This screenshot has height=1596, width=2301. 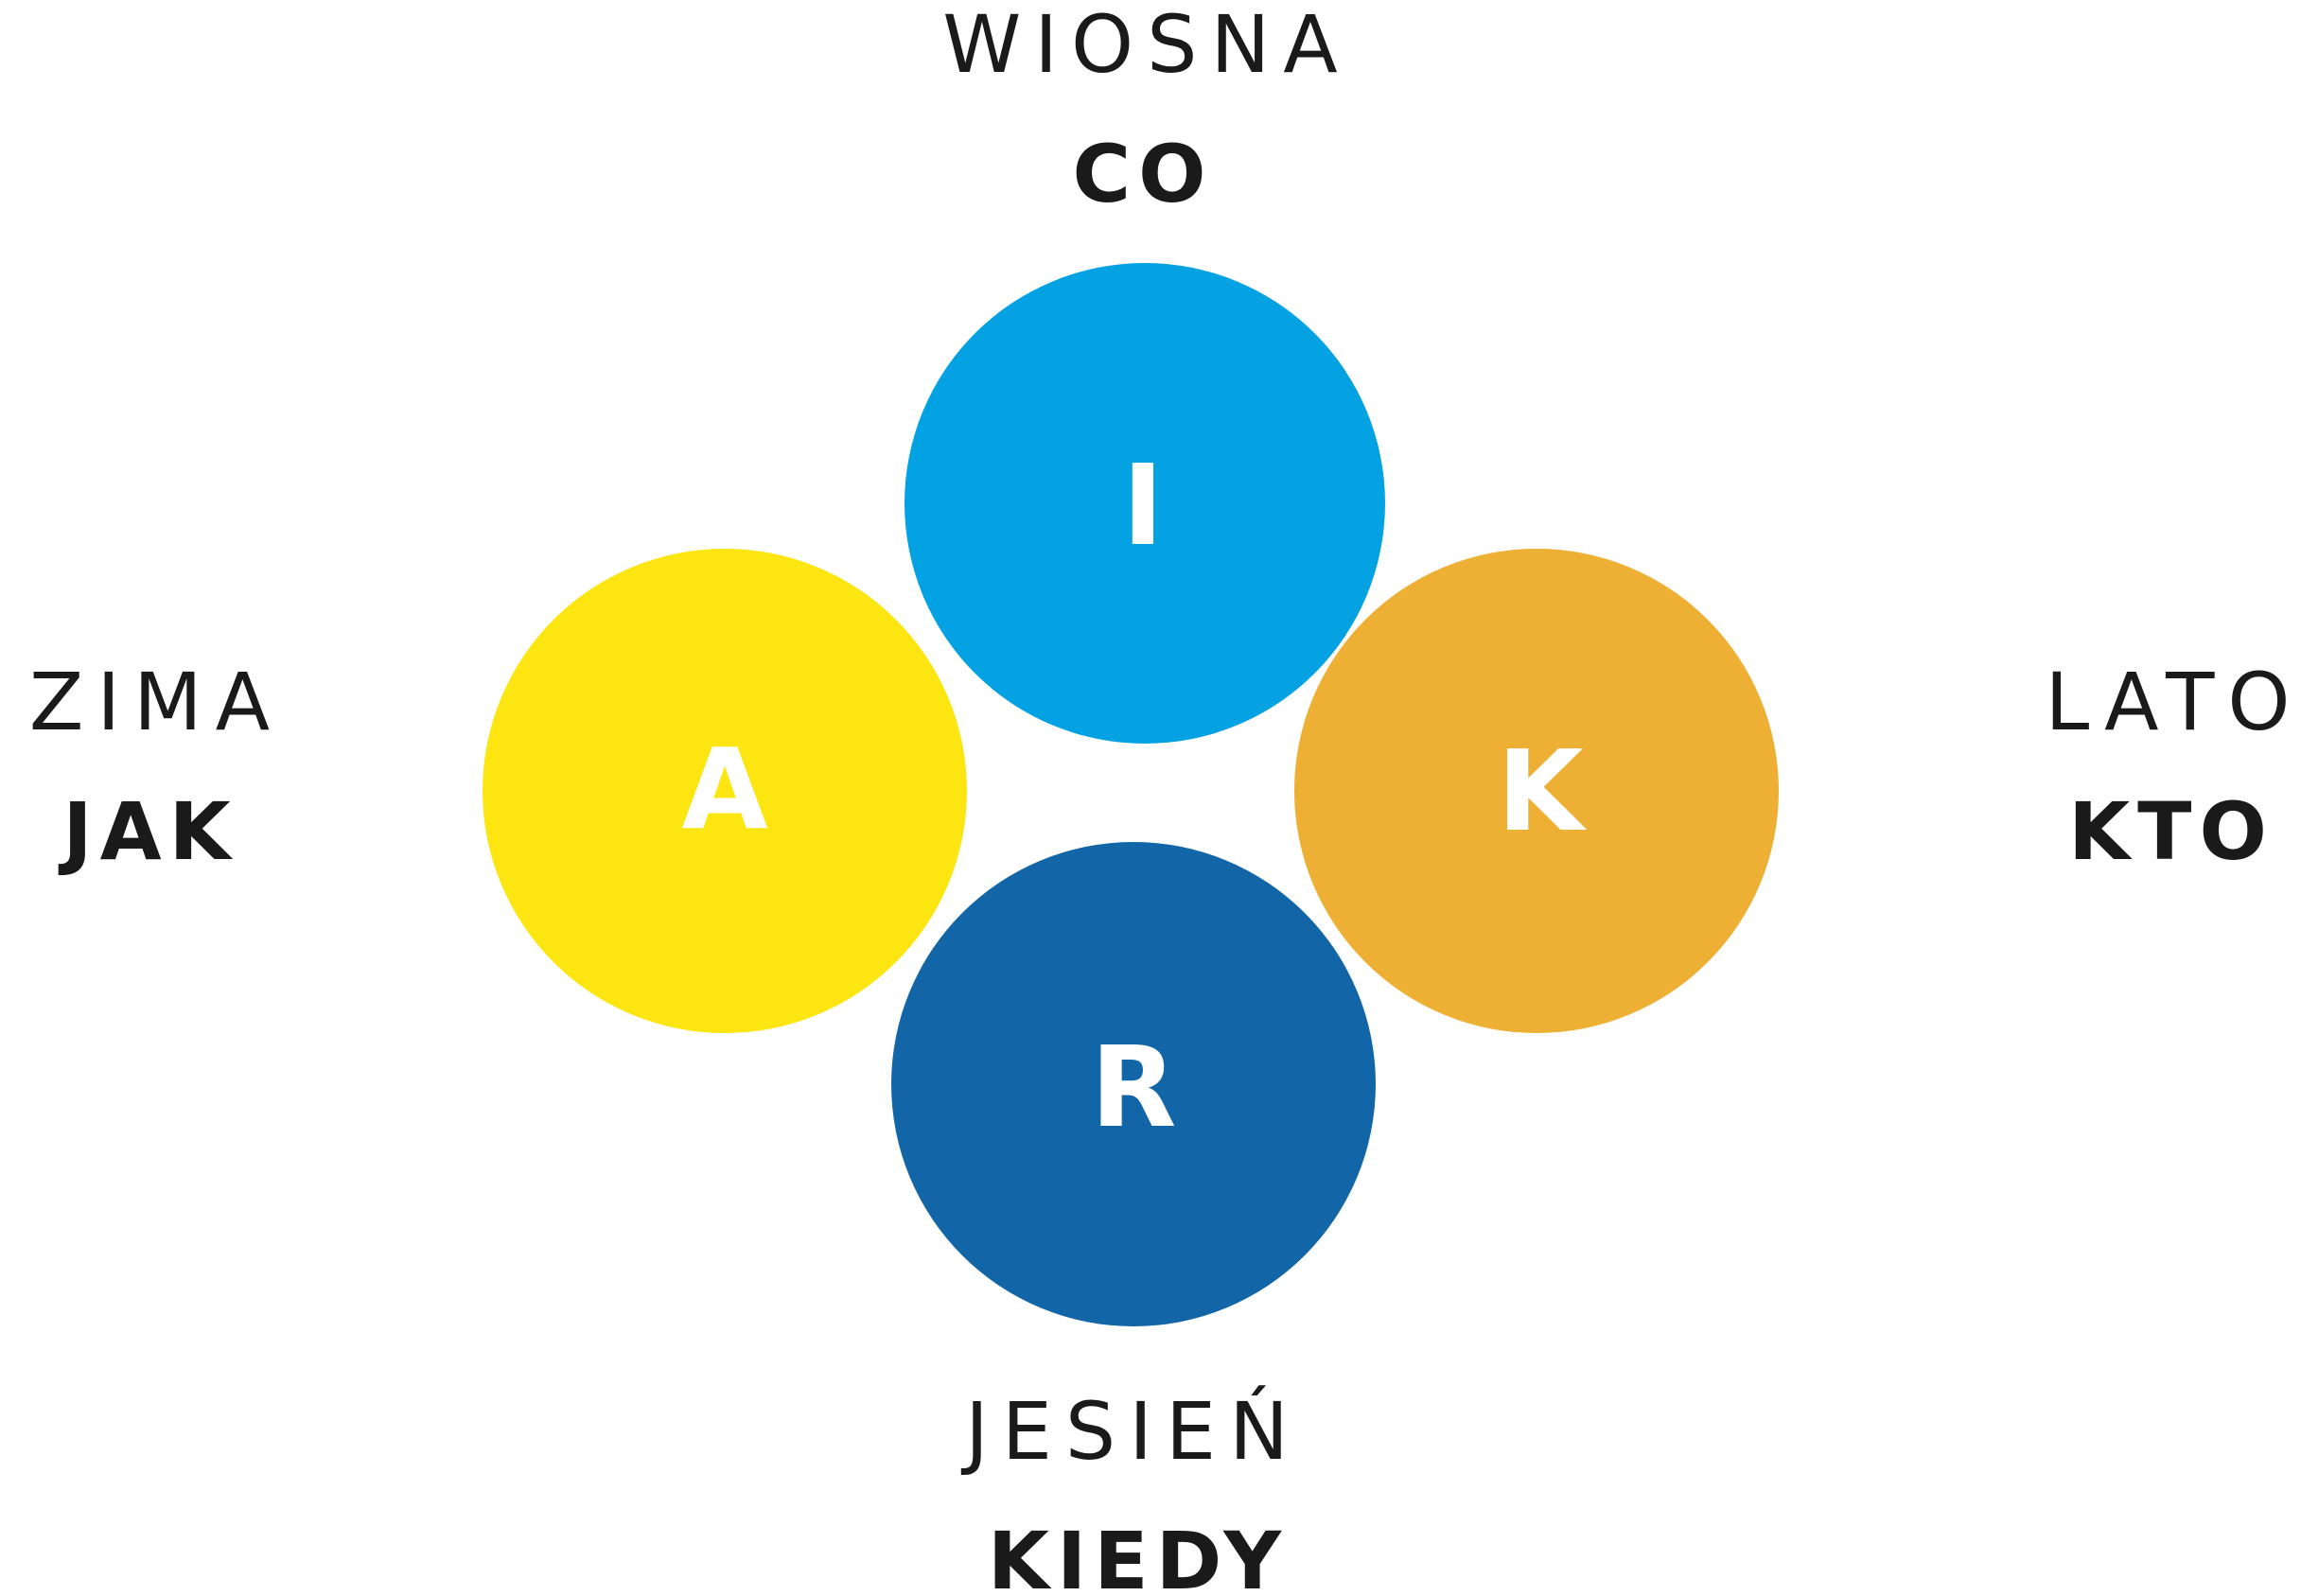 I want to click on circle-letter: A, so click(x=724, y=789).